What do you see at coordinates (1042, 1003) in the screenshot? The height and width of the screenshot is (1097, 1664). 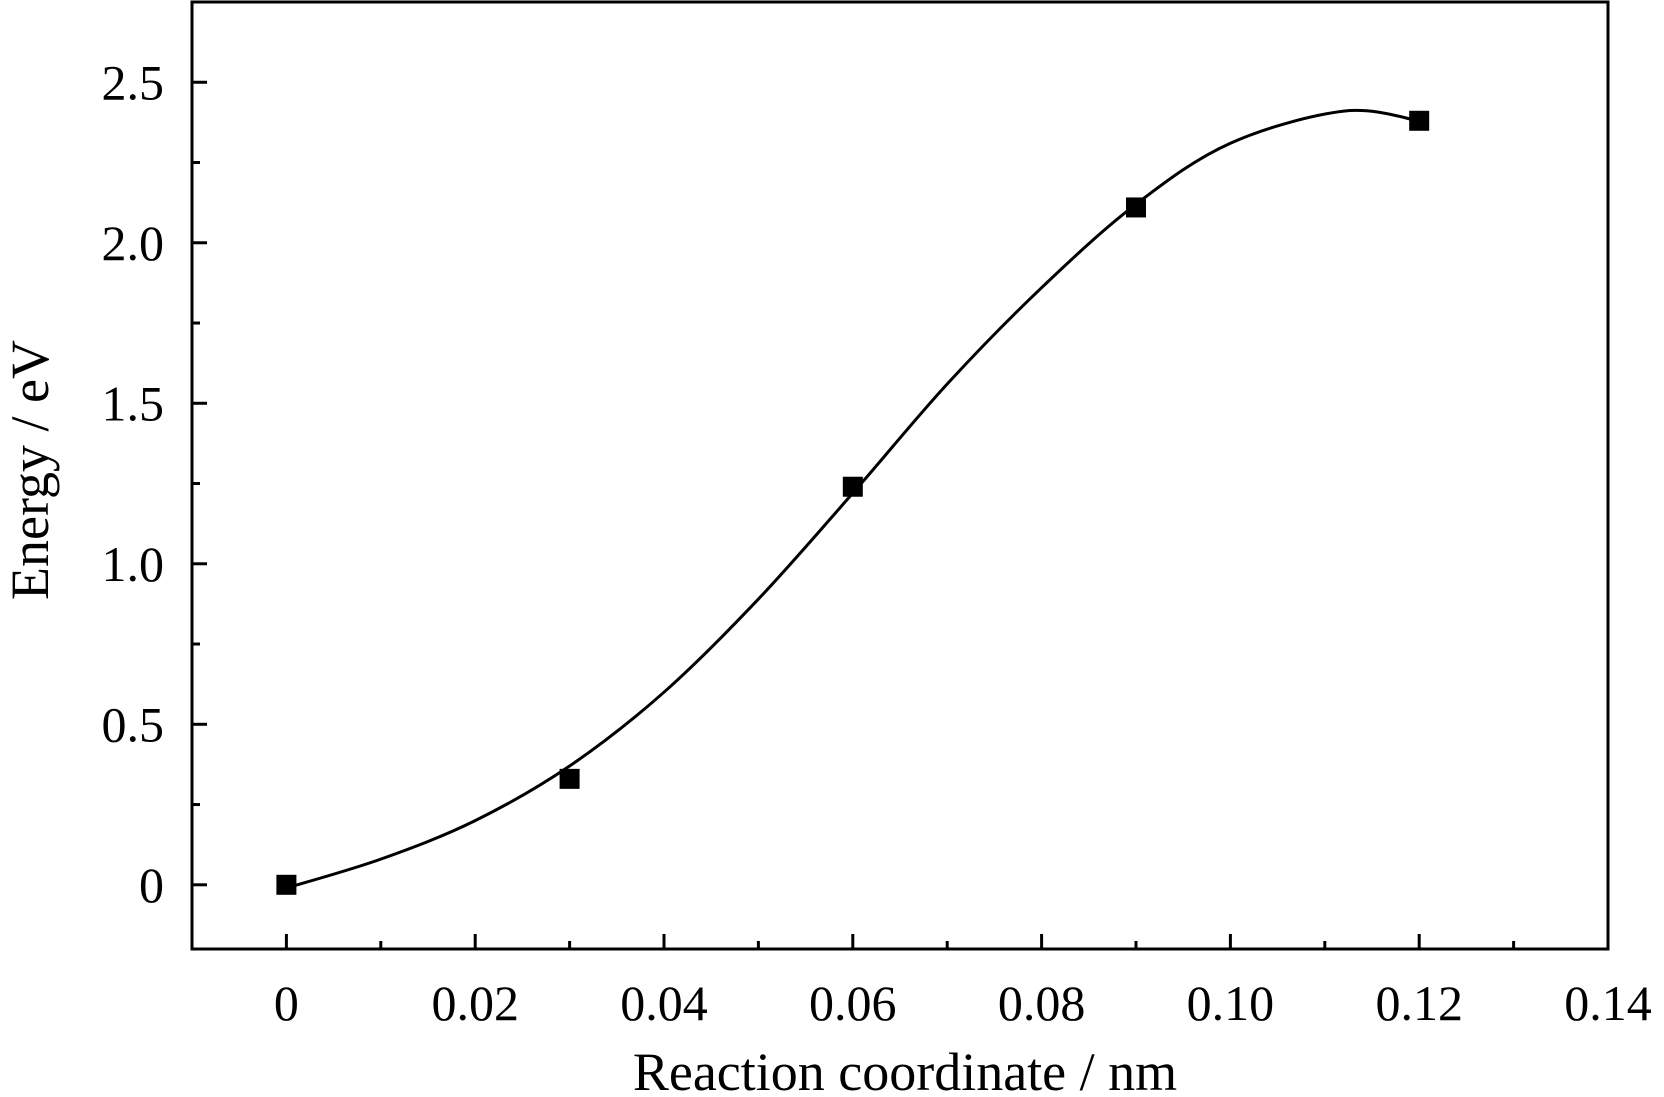 I see `x-tick-label: 0.08` at bounding box center [1042, 1003].